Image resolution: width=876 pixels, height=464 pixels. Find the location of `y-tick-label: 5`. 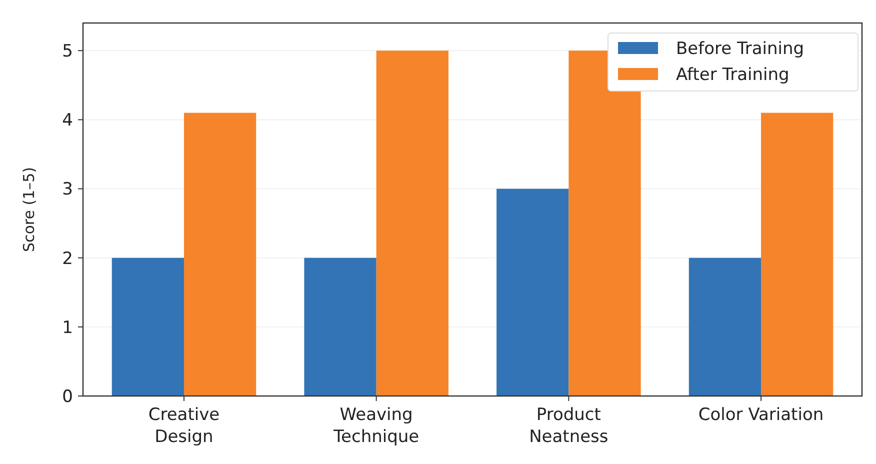

y-tick-label: 5 is located at coordinates (67, 52).